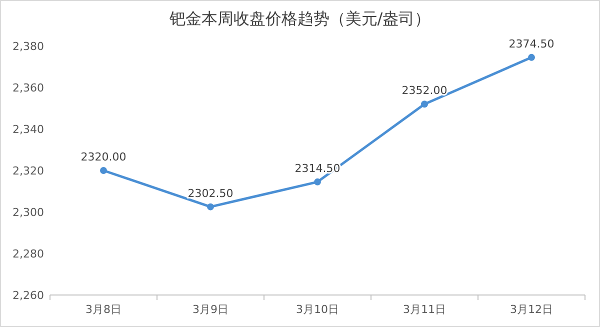 Image resolution: width=600 pixels, height=327 pixels. What do you see at coordinates (211, 193) in the screenshot?
I see `data-label: 2302.50` at bounding box center [211, 193].